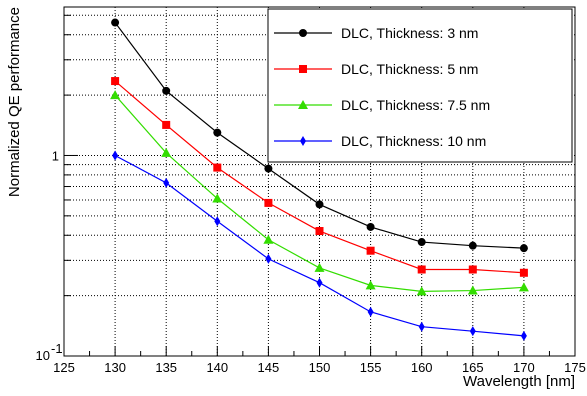  I want to click on legend-label: DLC, Thickness: 10 nm, so click(413, 141).